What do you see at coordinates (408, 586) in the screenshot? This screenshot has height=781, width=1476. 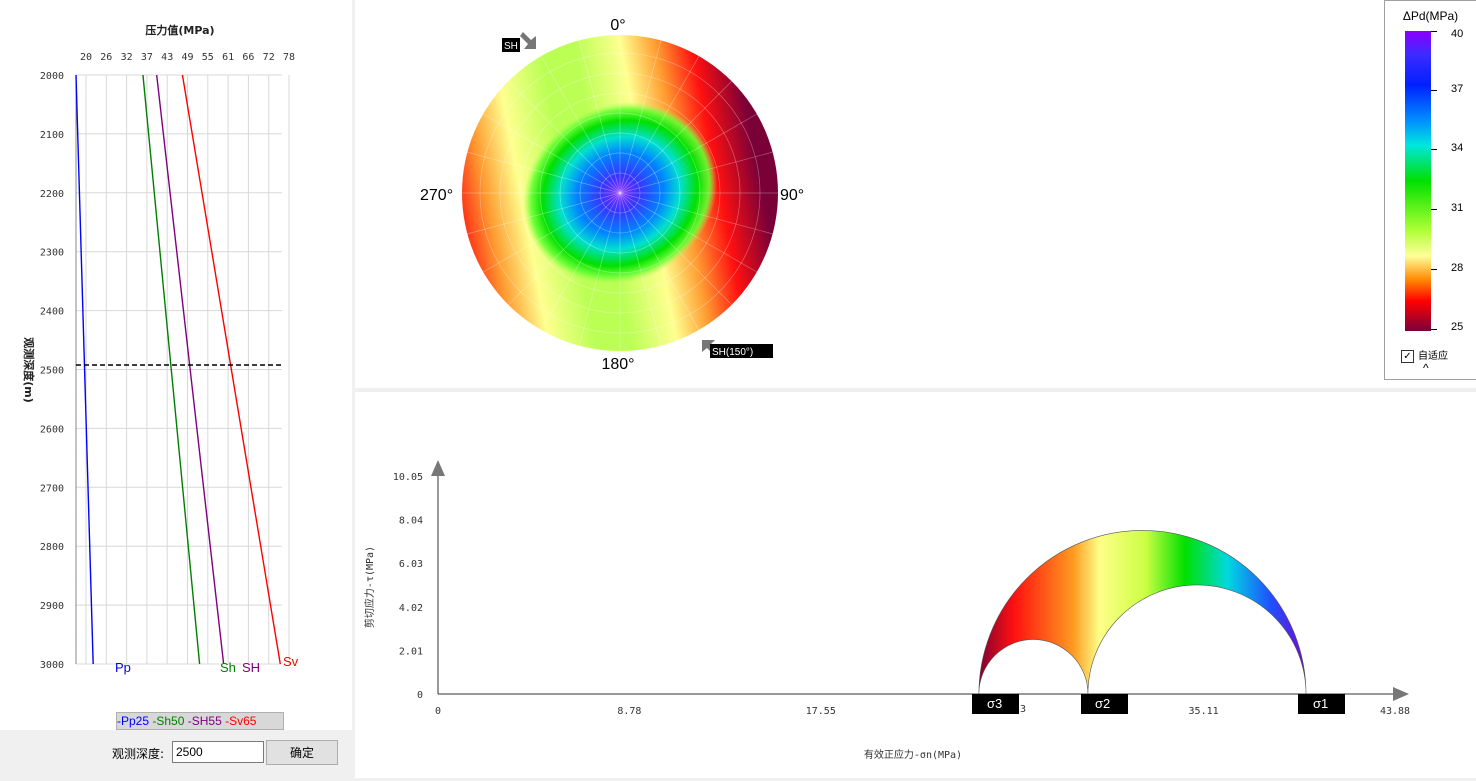 I see `y-tick-labels: 0 2.01 4.02 6.03 8.04 10.05` at bounding box center [408, 586].